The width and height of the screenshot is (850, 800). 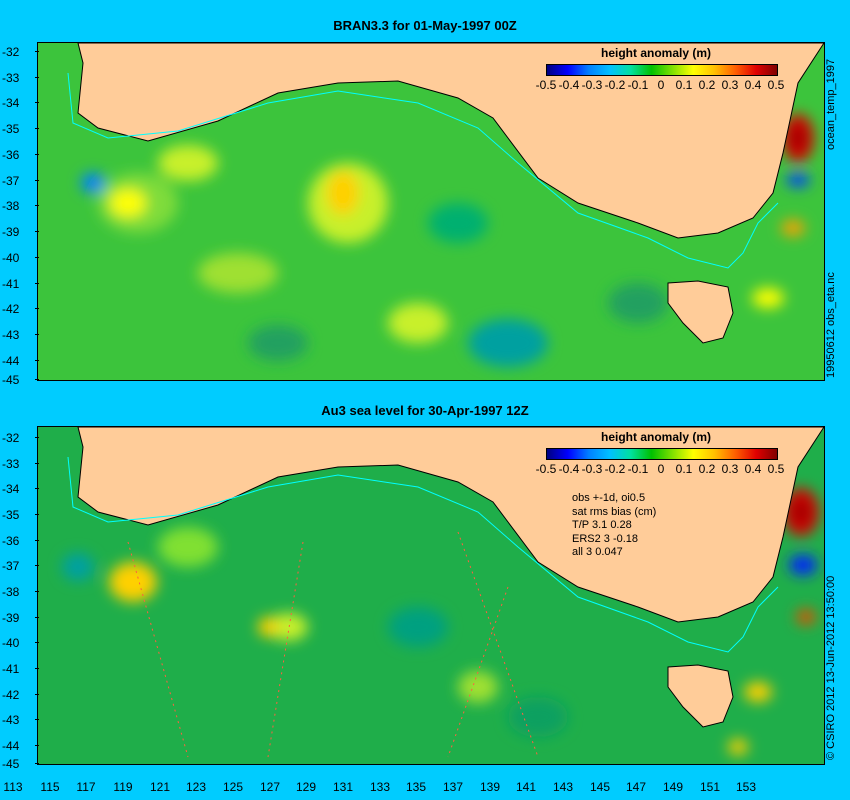 What do you see at coordinates (831, 667) in the screenshot?
I see `bottom-side-label: © CSIRO 2012 13-Jun-2012 13:50:00` at bounding box center [831, 667].